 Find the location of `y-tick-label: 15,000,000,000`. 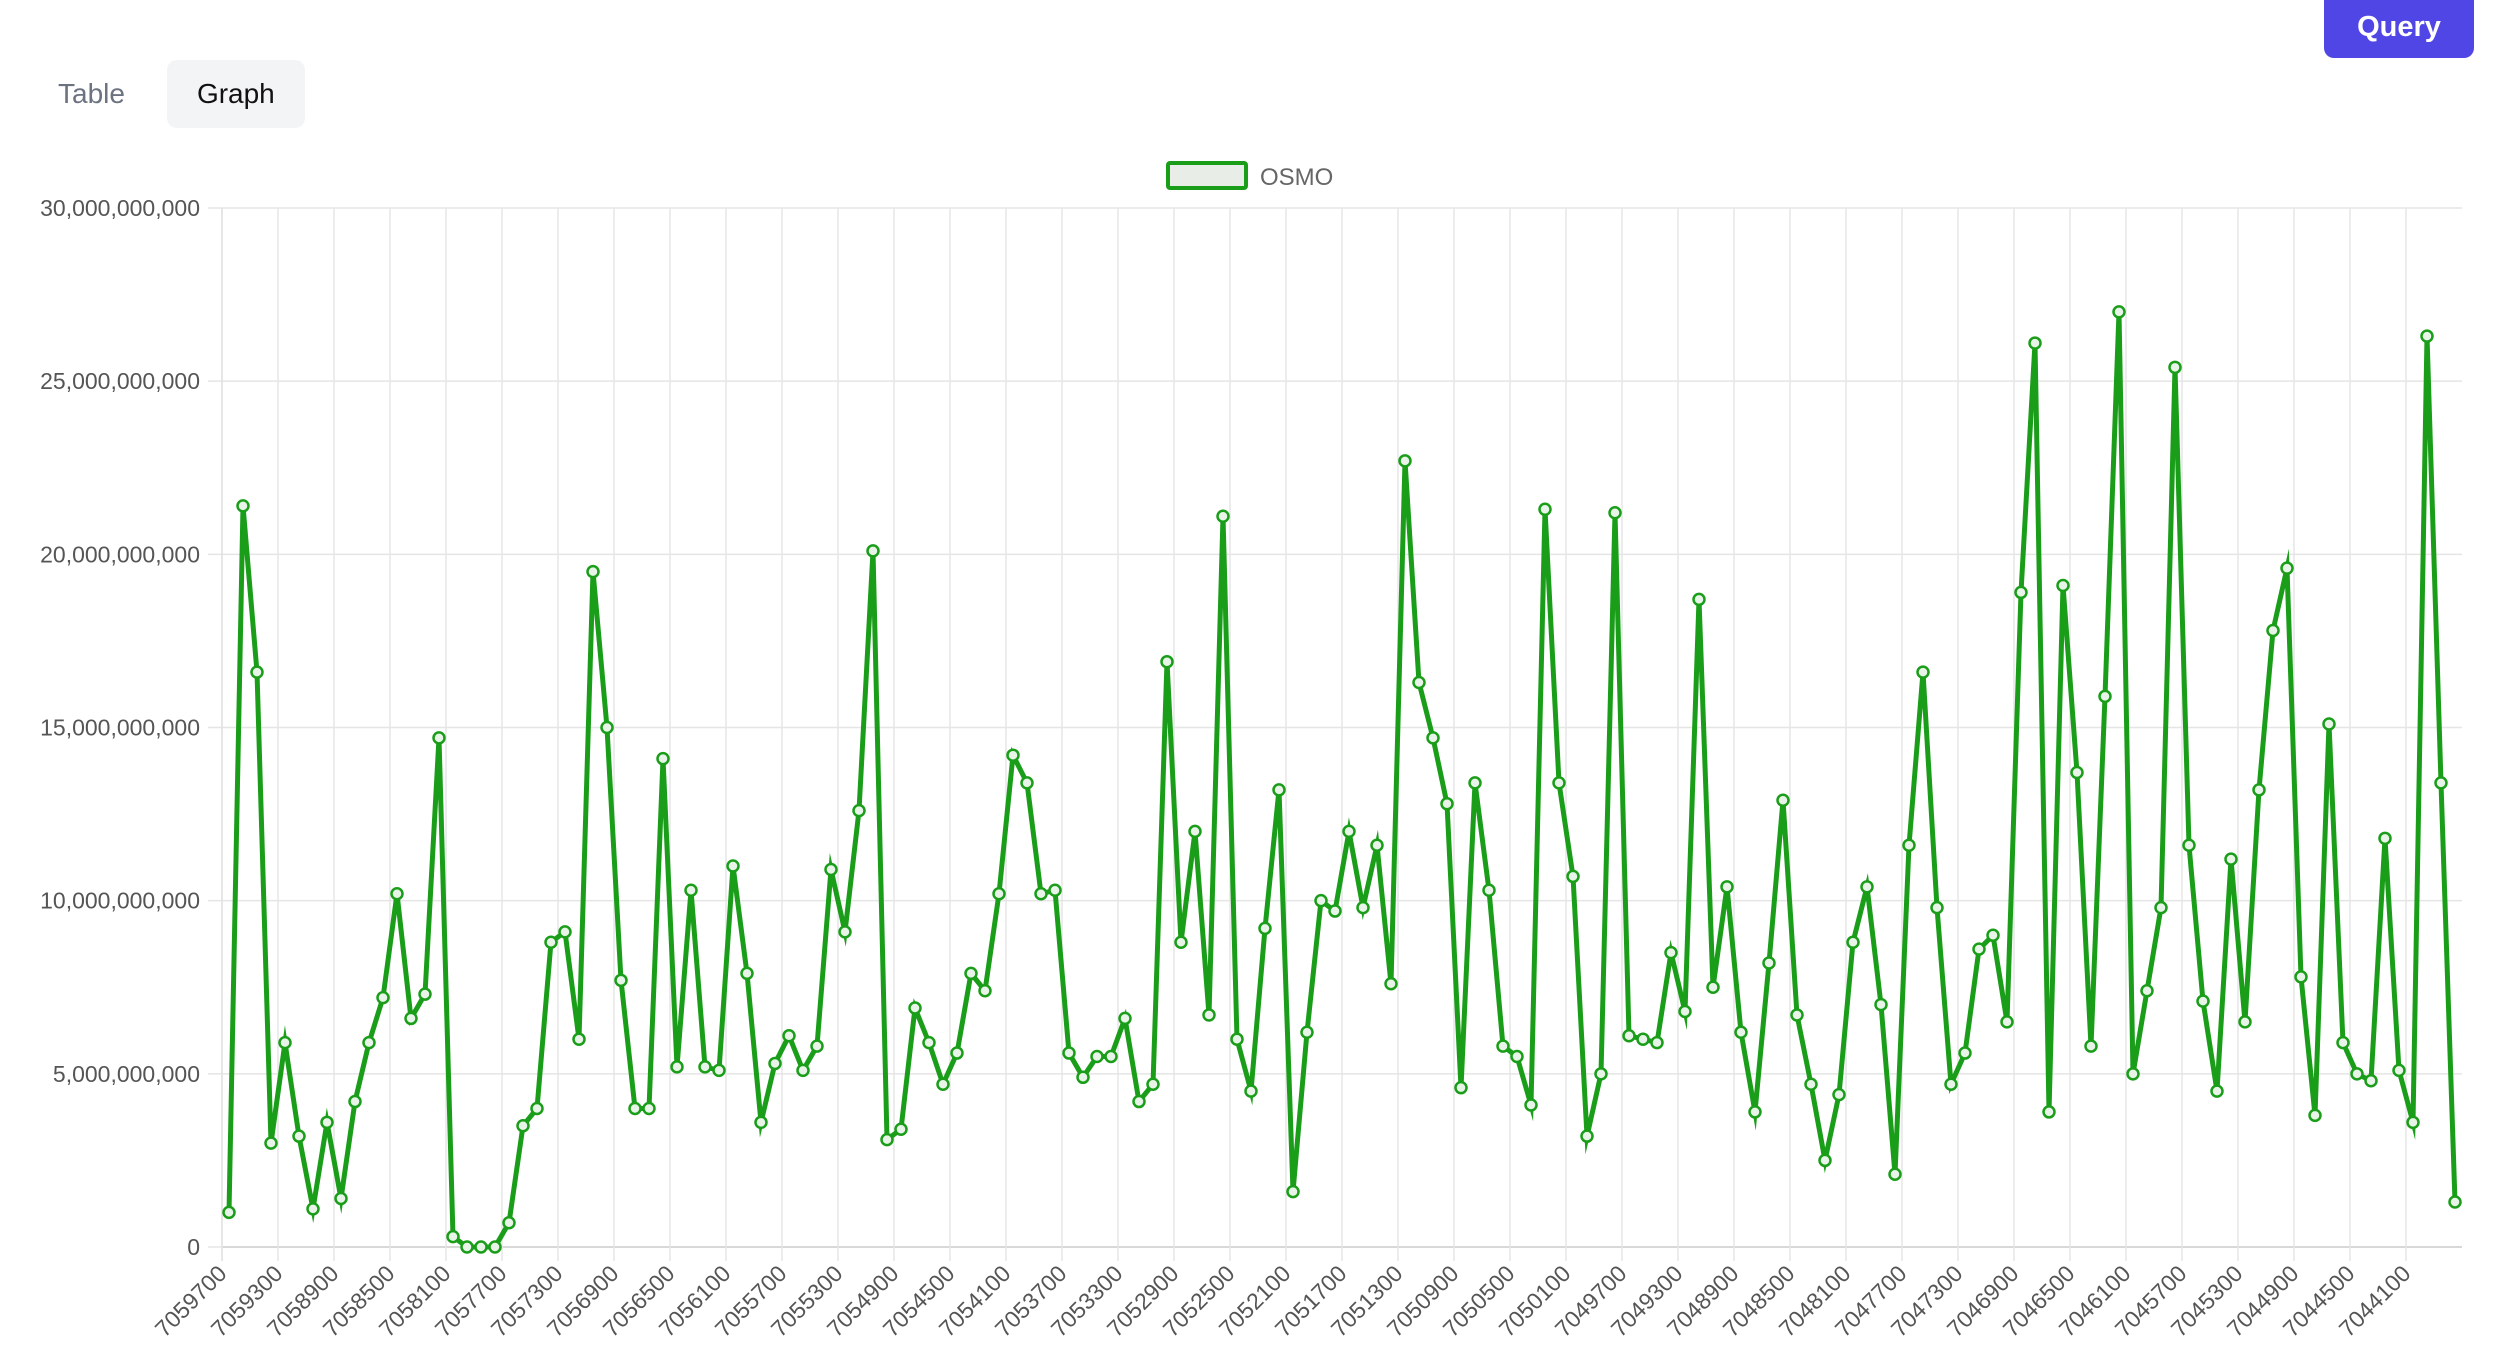

y-tick-label: 15,000,000,000 is located at coordinates (120, 728).